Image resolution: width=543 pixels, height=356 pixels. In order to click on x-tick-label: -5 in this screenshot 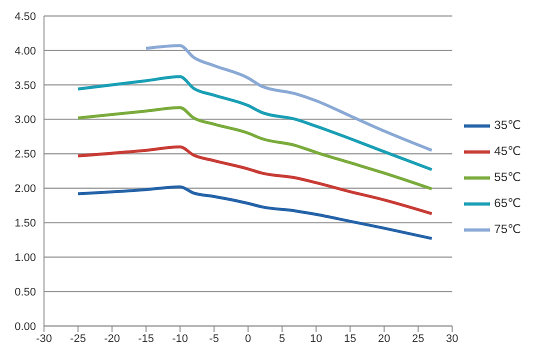, I will do `click(214, 338)`.